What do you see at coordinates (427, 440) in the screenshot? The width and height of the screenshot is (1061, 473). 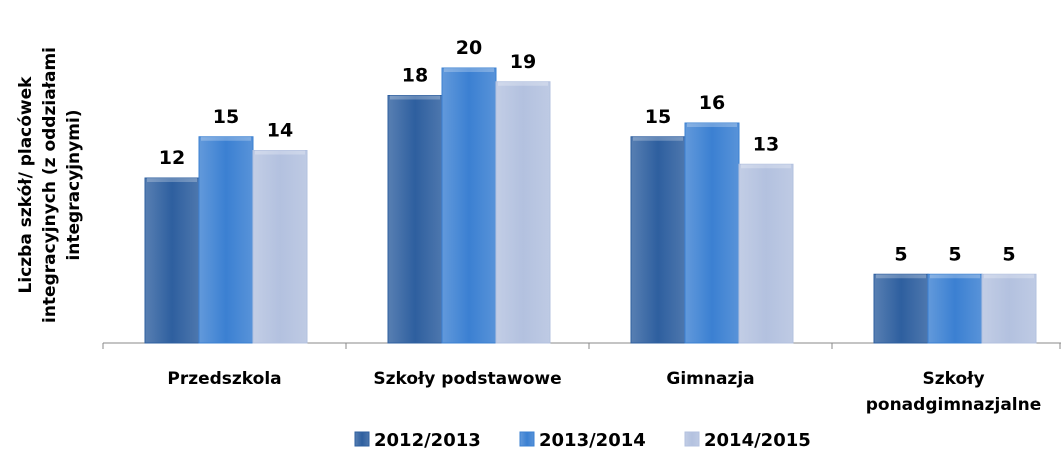 I see `legend-label: 2012/2013` at bounding box center [427, 440].